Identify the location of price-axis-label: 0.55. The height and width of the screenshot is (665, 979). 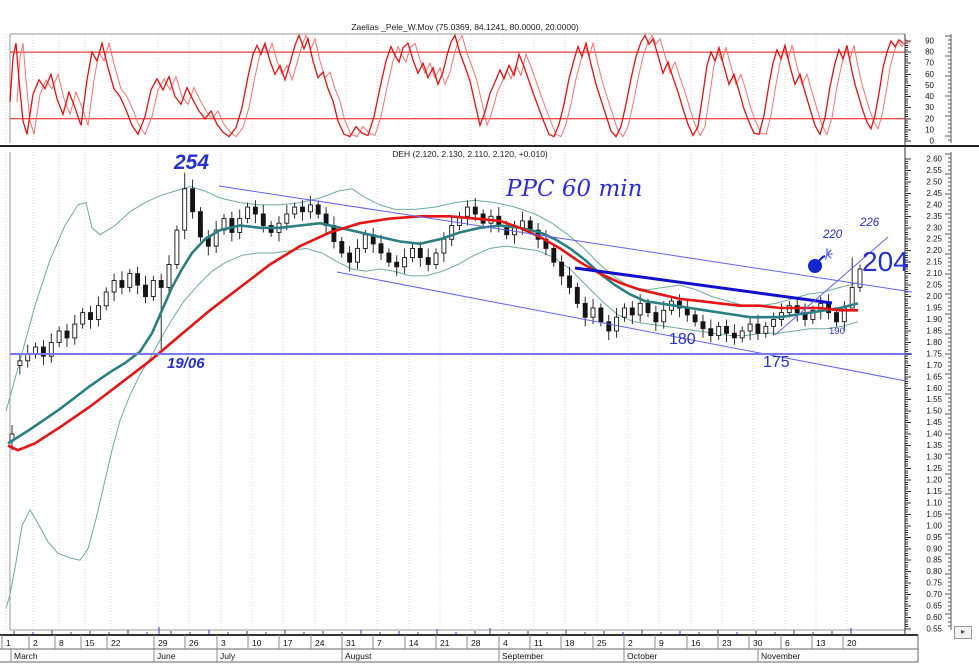
(934, 629).